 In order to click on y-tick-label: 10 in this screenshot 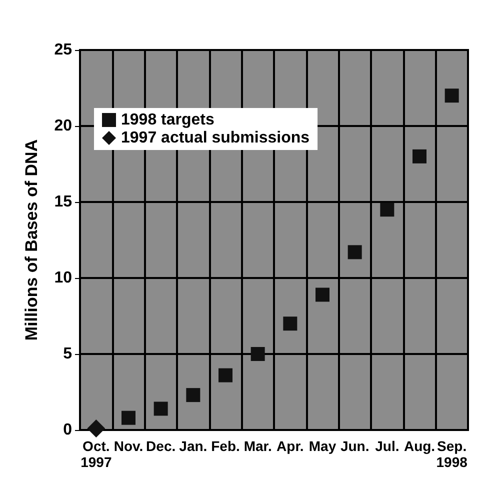, I will do `click(63, 278)`.